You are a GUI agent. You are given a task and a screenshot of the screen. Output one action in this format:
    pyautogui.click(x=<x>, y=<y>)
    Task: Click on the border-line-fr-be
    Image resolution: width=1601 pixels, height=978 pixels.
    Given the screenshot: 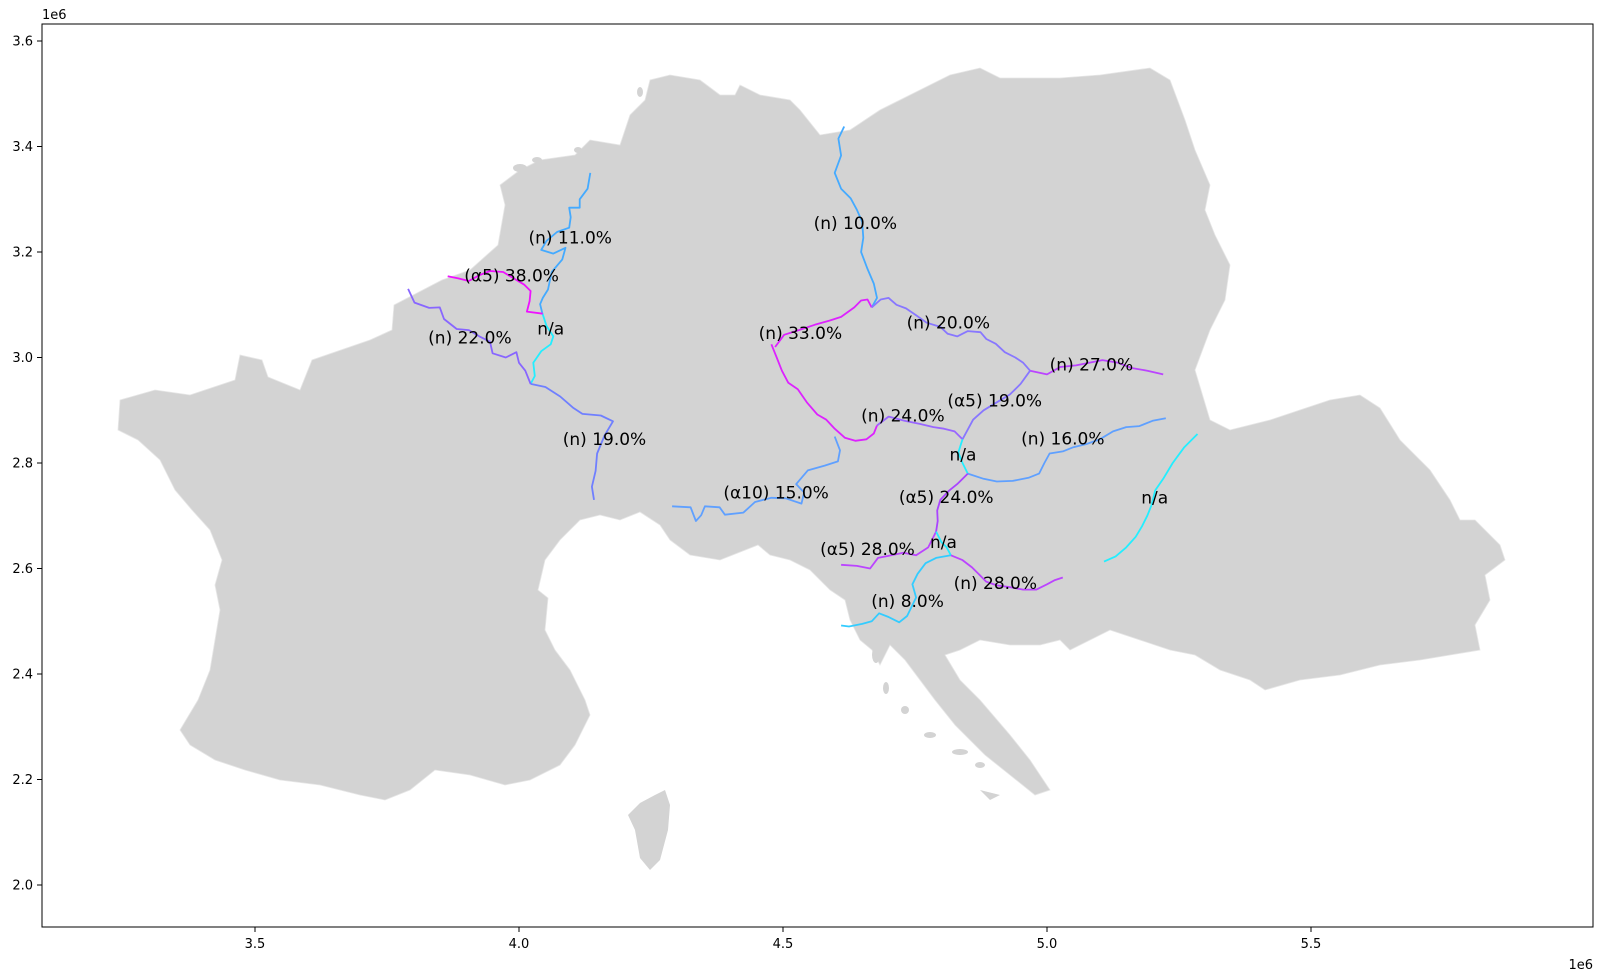 What is the action you would take?
    pyautogui.click(x=469, y=336)
    